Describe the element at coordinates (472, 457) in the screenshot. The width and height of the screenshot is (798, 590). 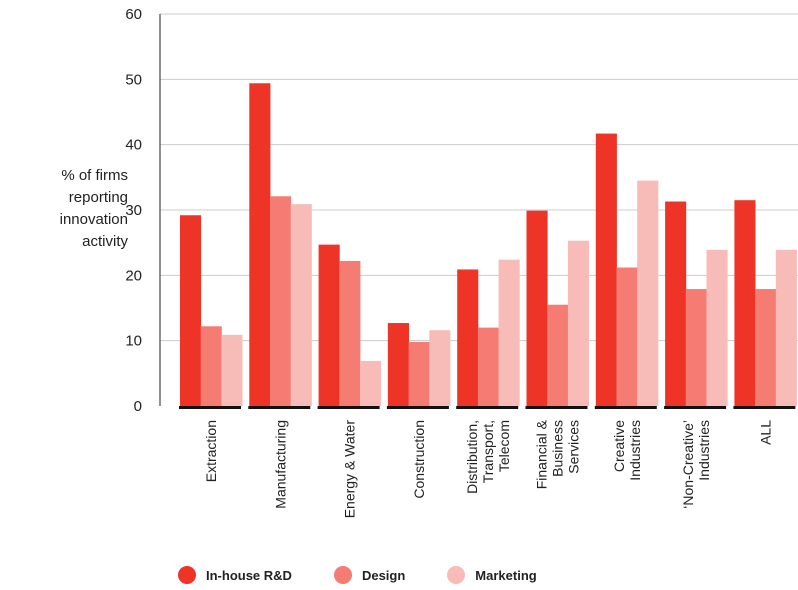
I see `x-tick-label: Distribution,` at that location.